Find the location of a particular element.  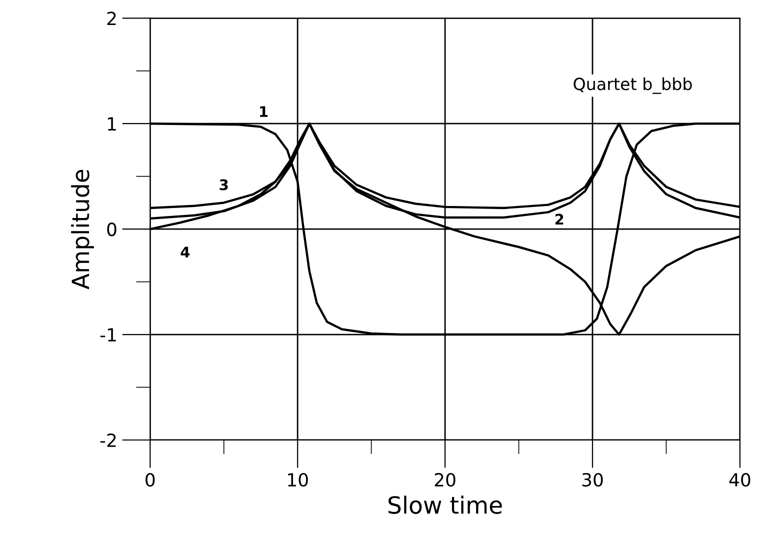

x-tick-label: 30 is located at coordinates (592, 479).